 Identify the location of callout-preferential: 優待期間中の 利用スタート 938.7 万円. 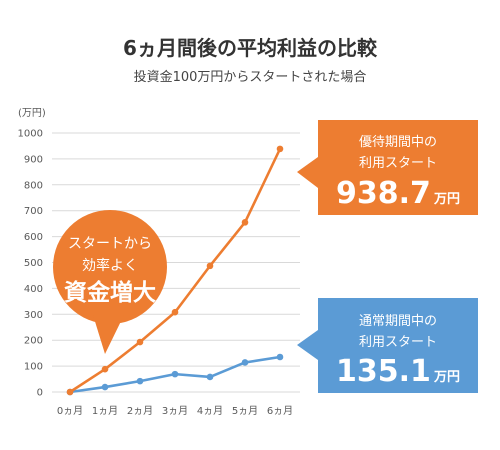
(387, 167).